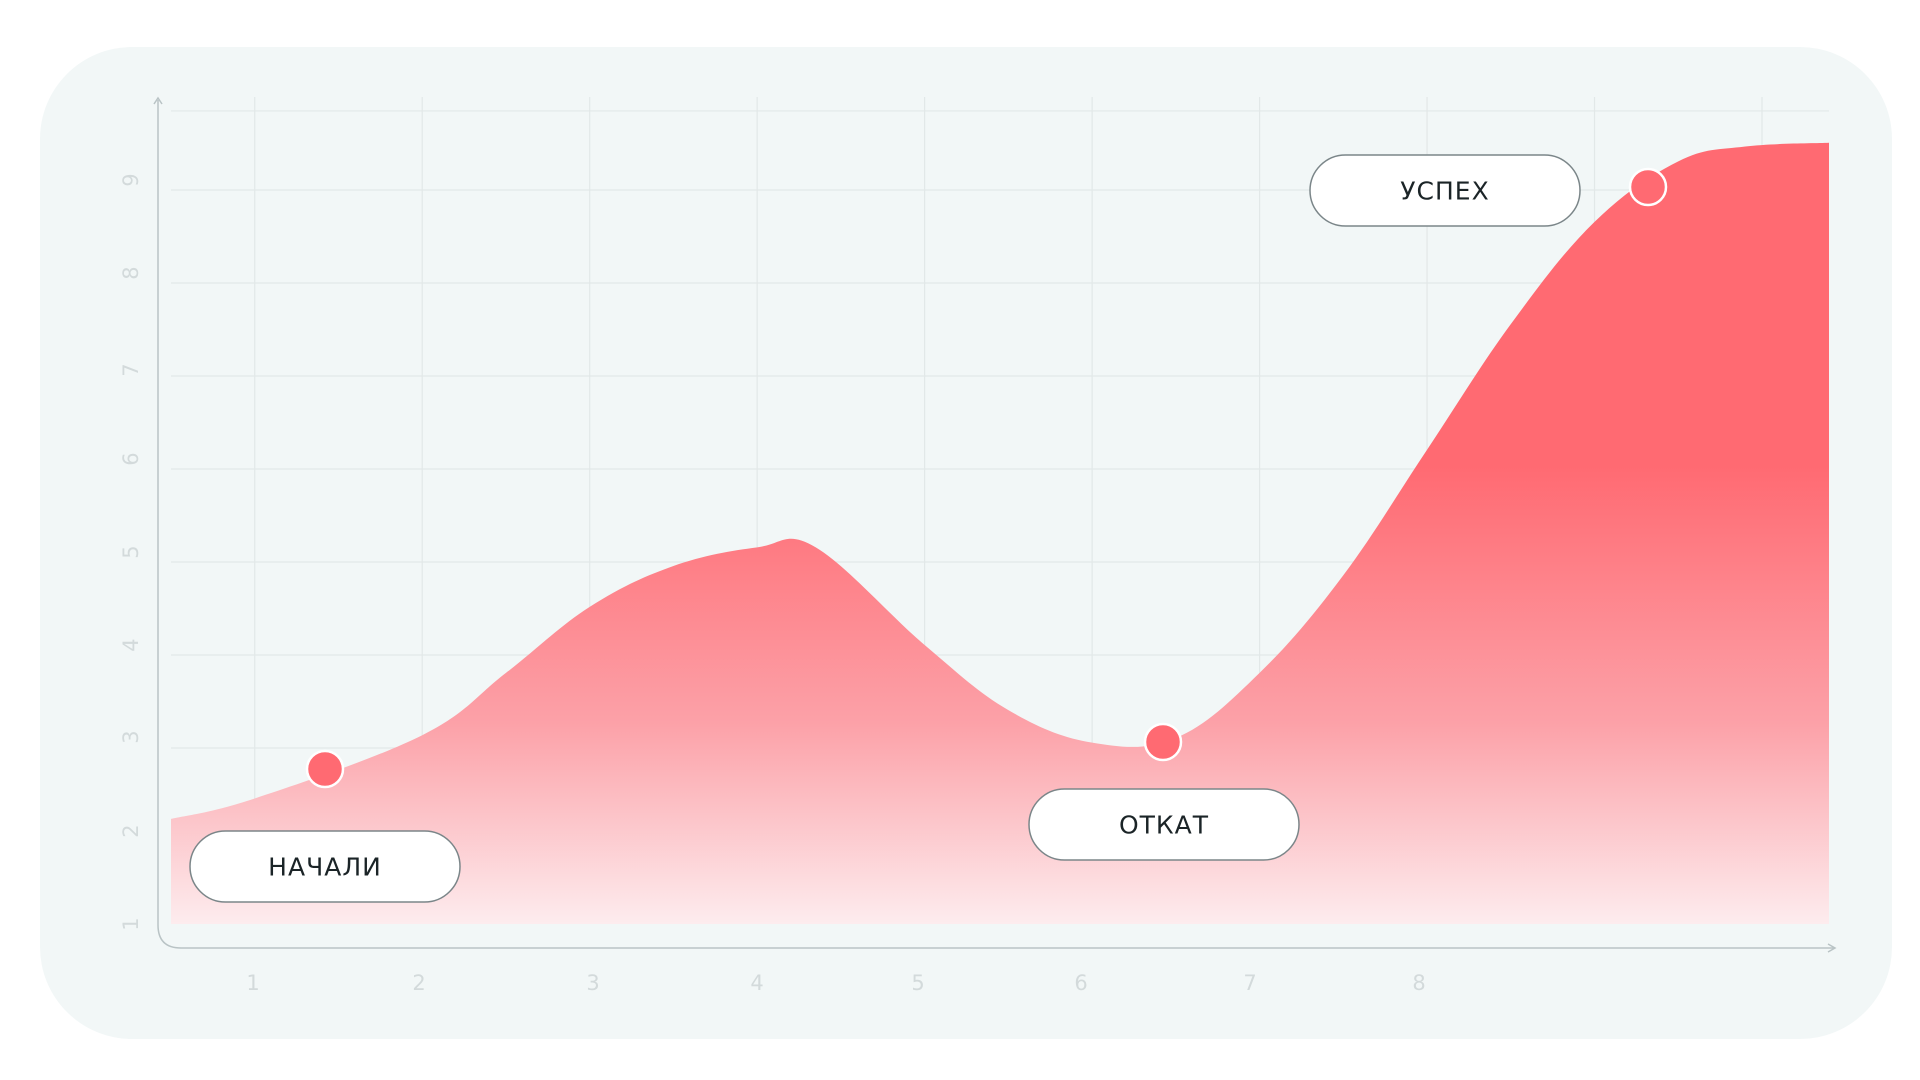 This screenshot has height=1080, width=1920. What do you see at coordinates (131, 736) in the screenshot?
I see `y-tick-label-3: 3` at bounding box center [131, 736].